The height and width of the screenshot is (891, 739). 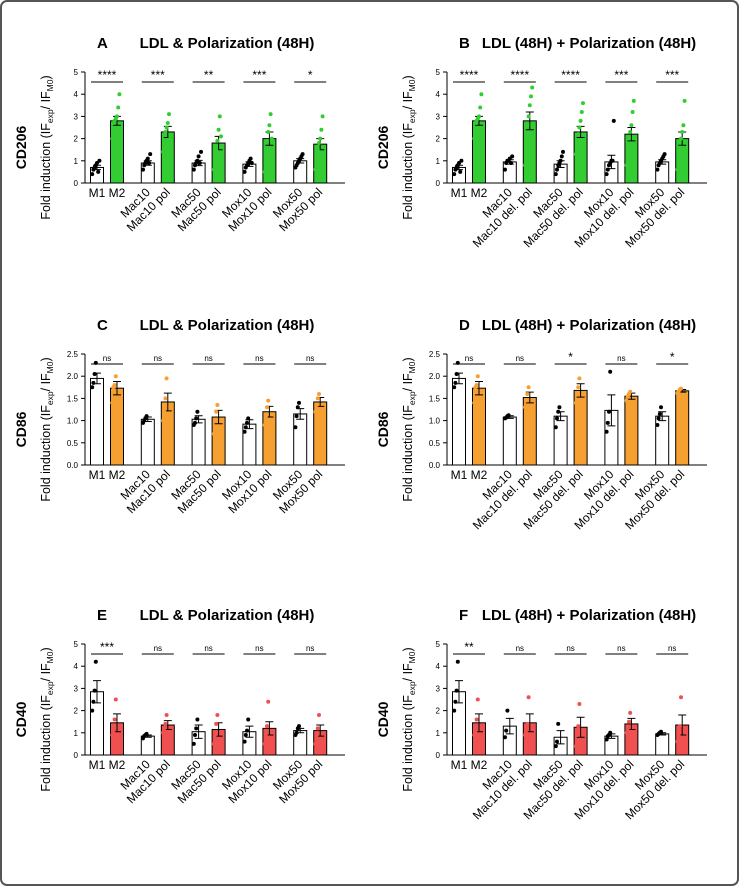 What do you see at coordinates (438, 94) in the screenshot?
I see `y-tick-label: 4` at bounding box center [438, 94].